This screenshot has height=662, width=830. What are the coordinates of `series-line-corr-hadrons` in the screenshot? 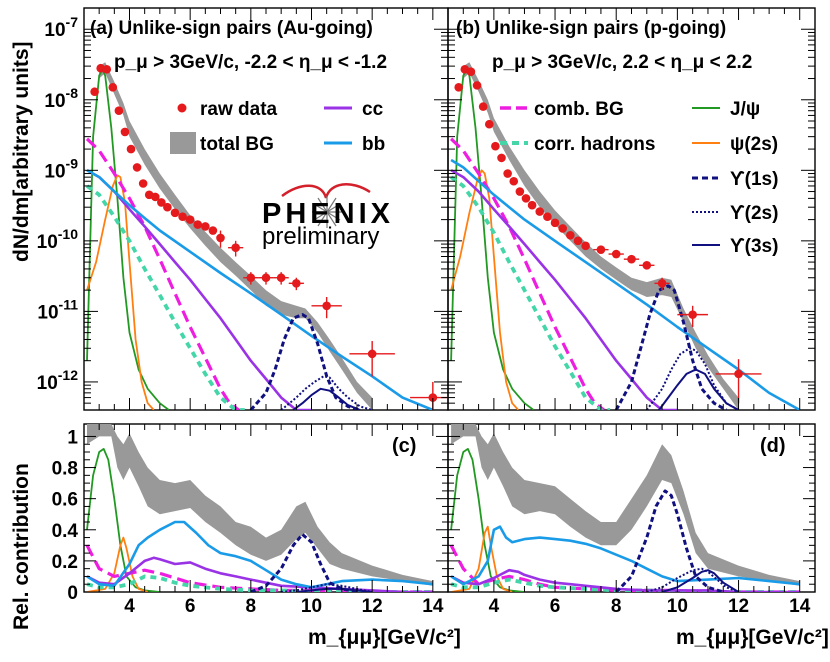 It's located at (530, 292).